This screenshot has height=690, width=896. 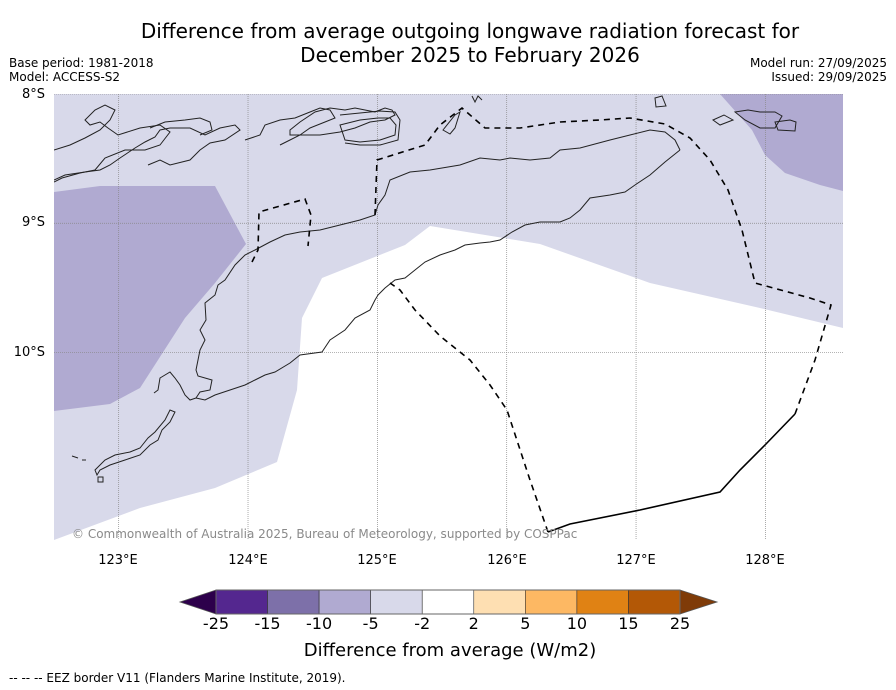 I want to click on meta-right: Model run: 27/09/2025 Issued: 29/09/2025, so click(x=818, y=70).